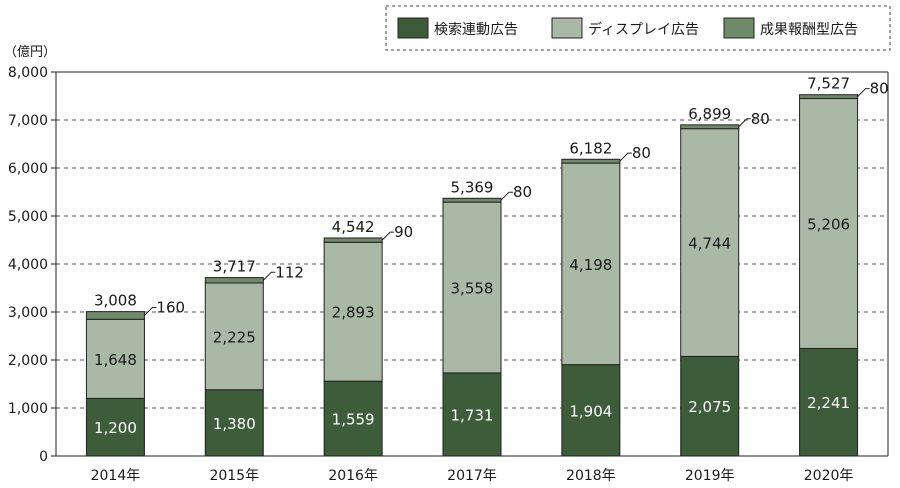 The image size is (900, 488). What do you see at coordinates (28, 361) in the screenshot?
I see `y-tick-label: 2,000` at bounding box center [28, 361].